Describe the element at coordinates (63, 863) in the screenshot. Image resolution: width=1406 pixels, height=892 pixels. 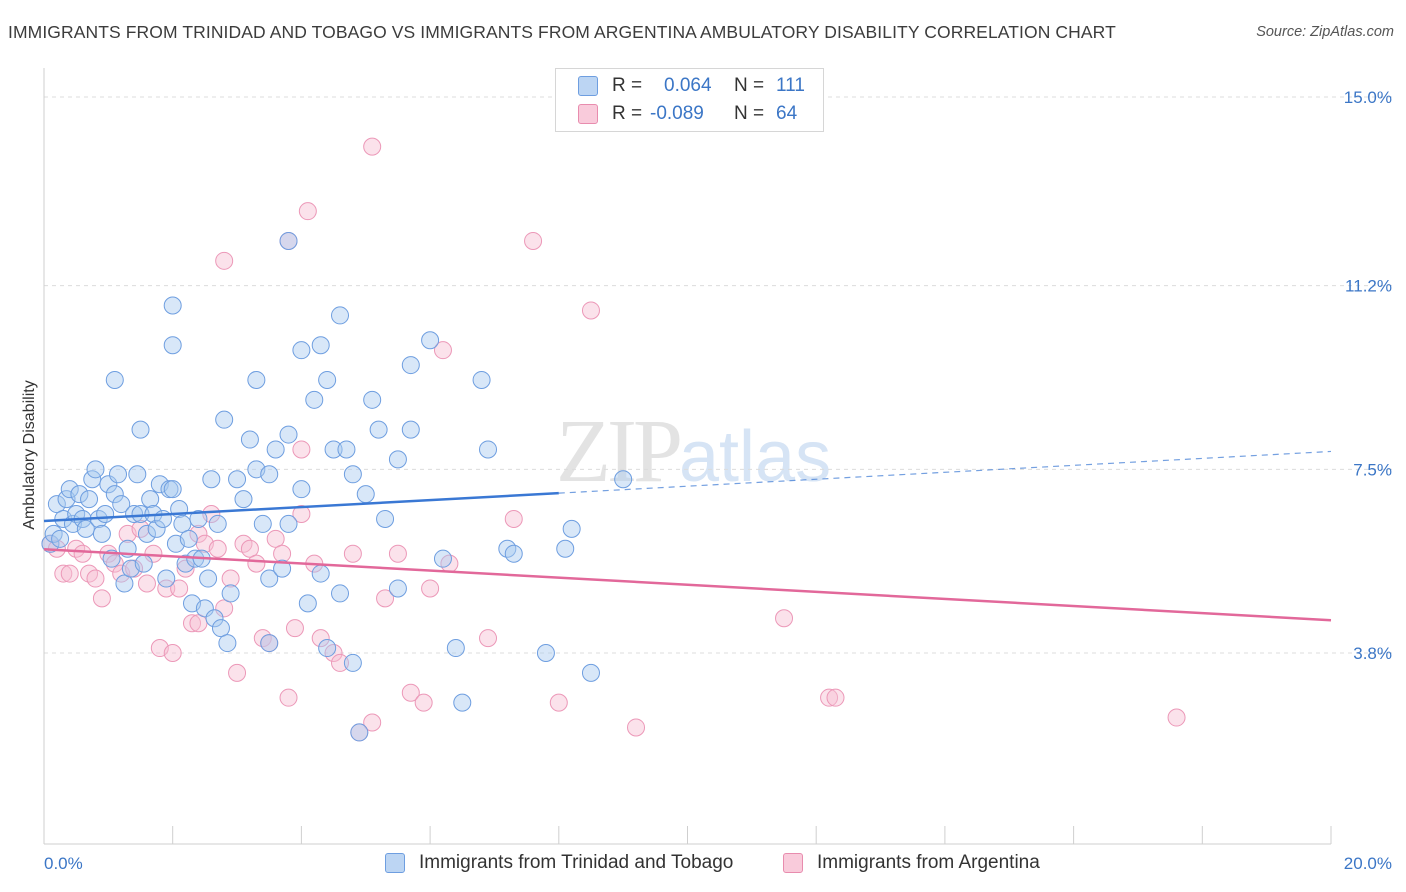
I see `x-tick-label: 0.0%` at that location.